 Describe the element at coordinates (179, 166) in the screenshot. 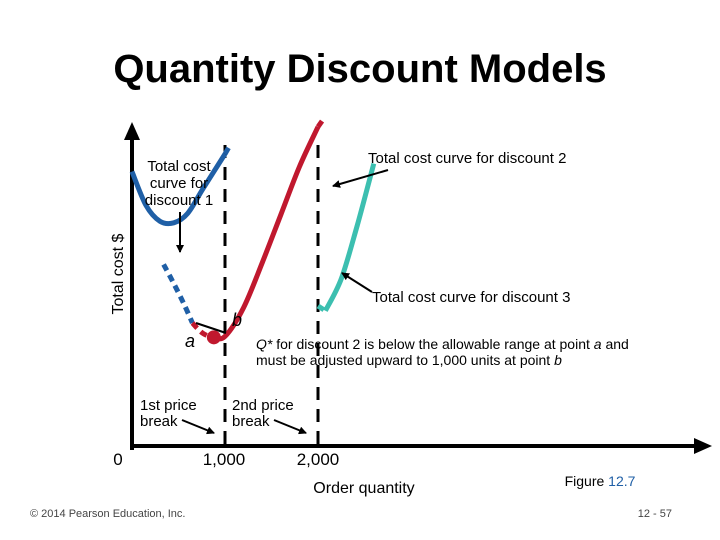

I see `discount1-label-line1: Total cost` at that location.